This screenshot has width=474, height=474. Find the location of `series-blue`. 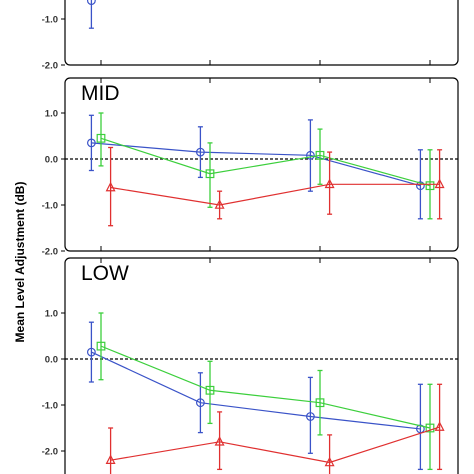

series-blue is located at coordinates (91, 14).